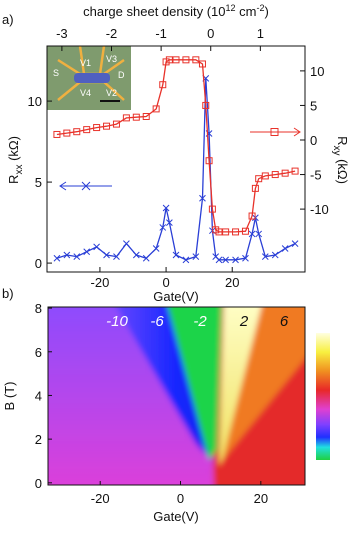 The width and height of the screenshot is (355, 535). Describe the element at coordinates (244, 321) in the screenshot. I see `filling-factor-label: 2` at that location.